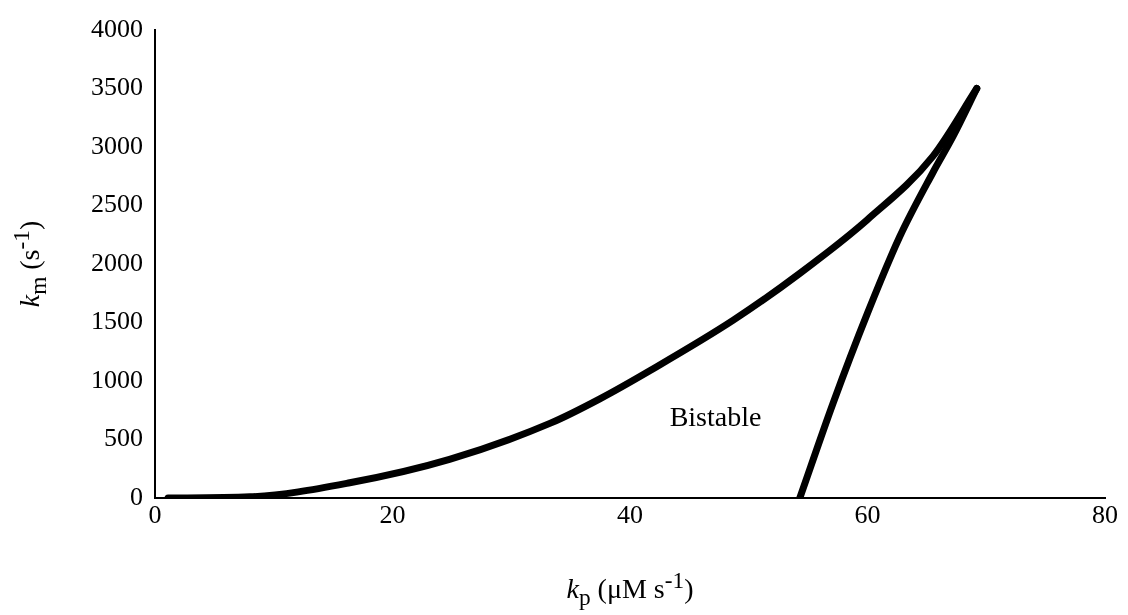 This screenshot has height=615, width=1128. I want to click on y-tick-label: 3000, so click(117, 145).